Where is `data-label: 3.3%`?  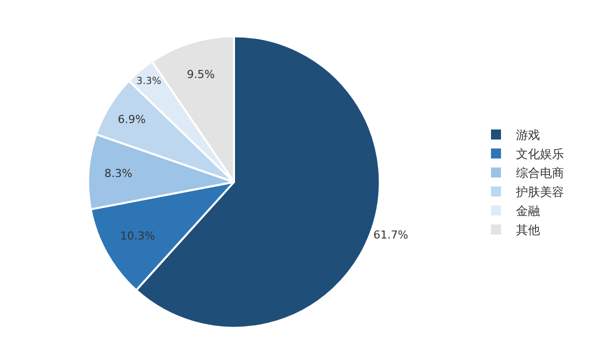
data-label: 3.3% is located at coordinates (149, 82).